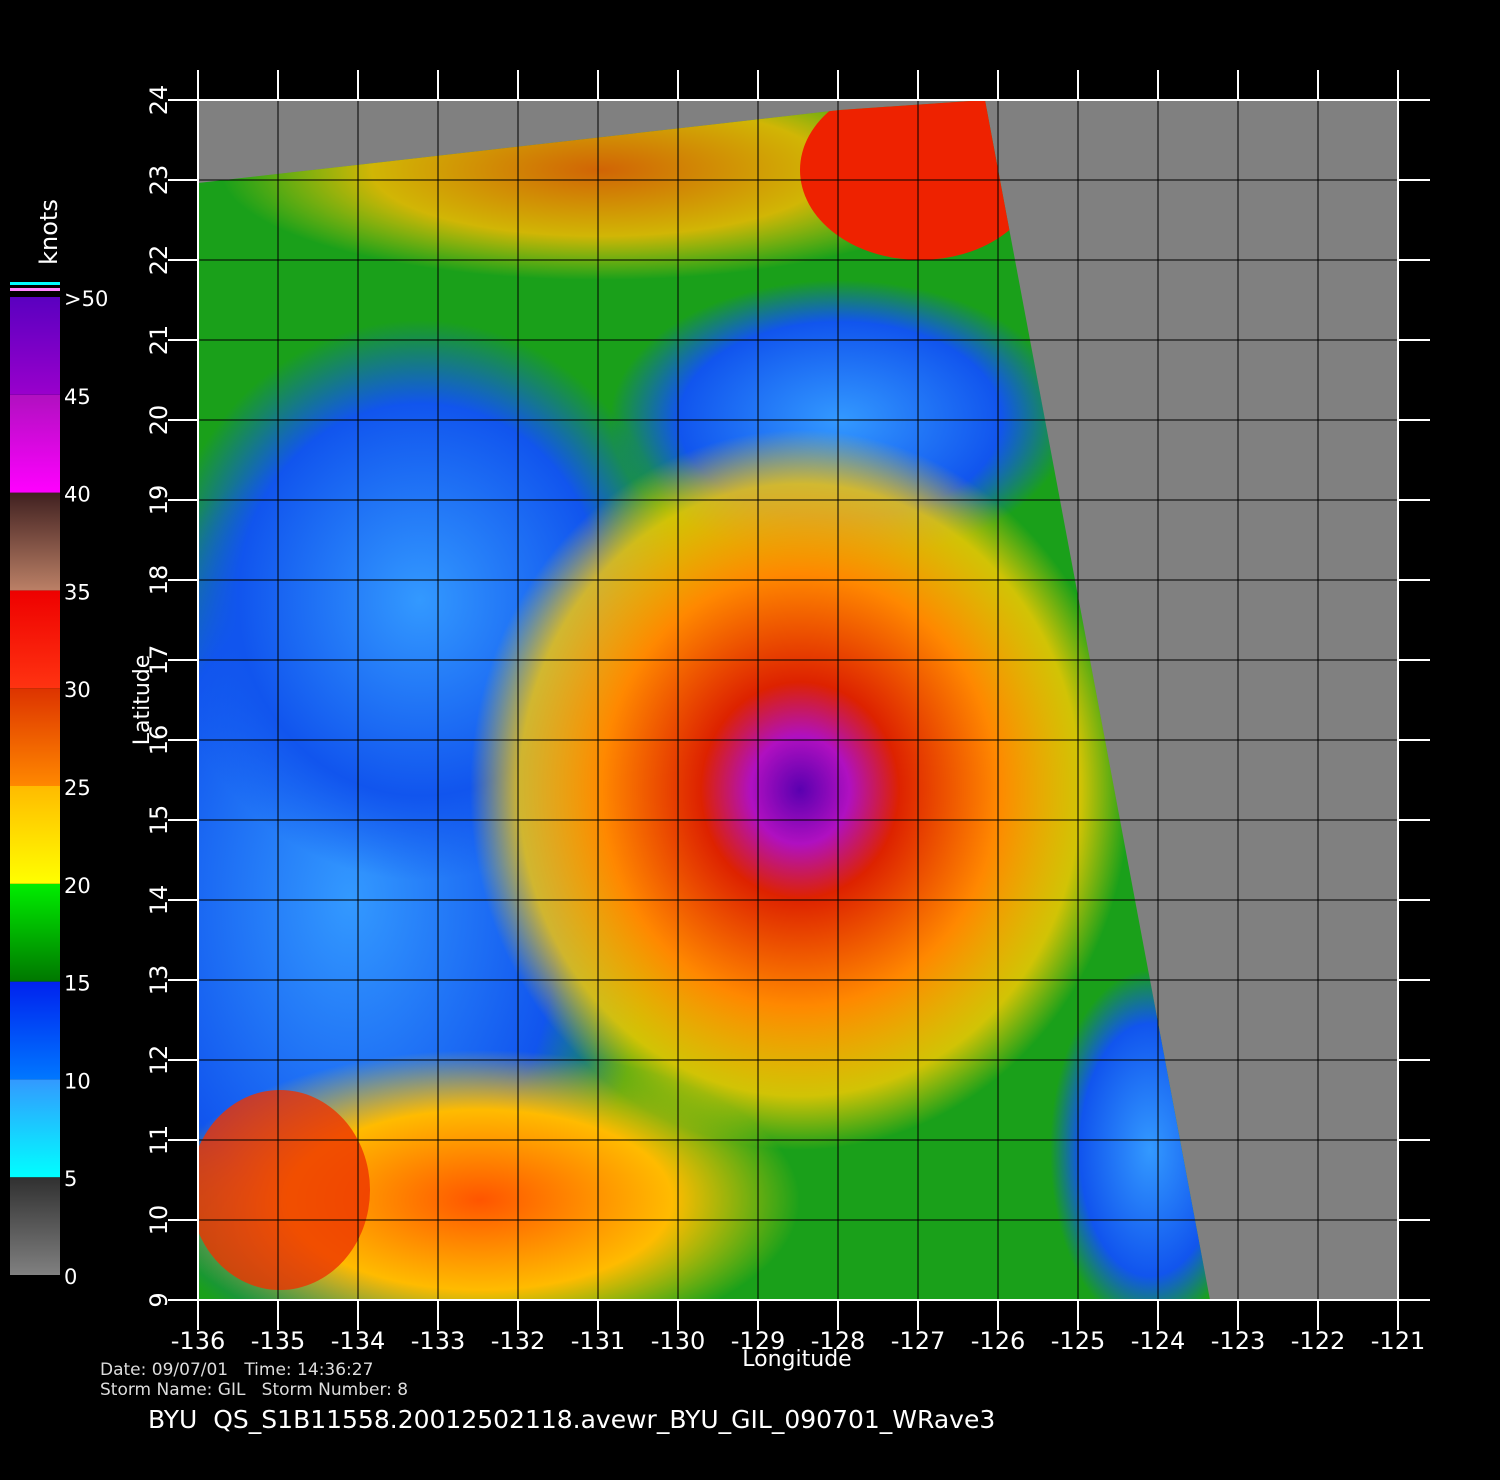 The width and height of the screenshot is (1500, 1480). What do you see at coordinates (678, 1341) in the screenshot?
I see `x-tick-label: -130` at bounding box center [678, 1341].